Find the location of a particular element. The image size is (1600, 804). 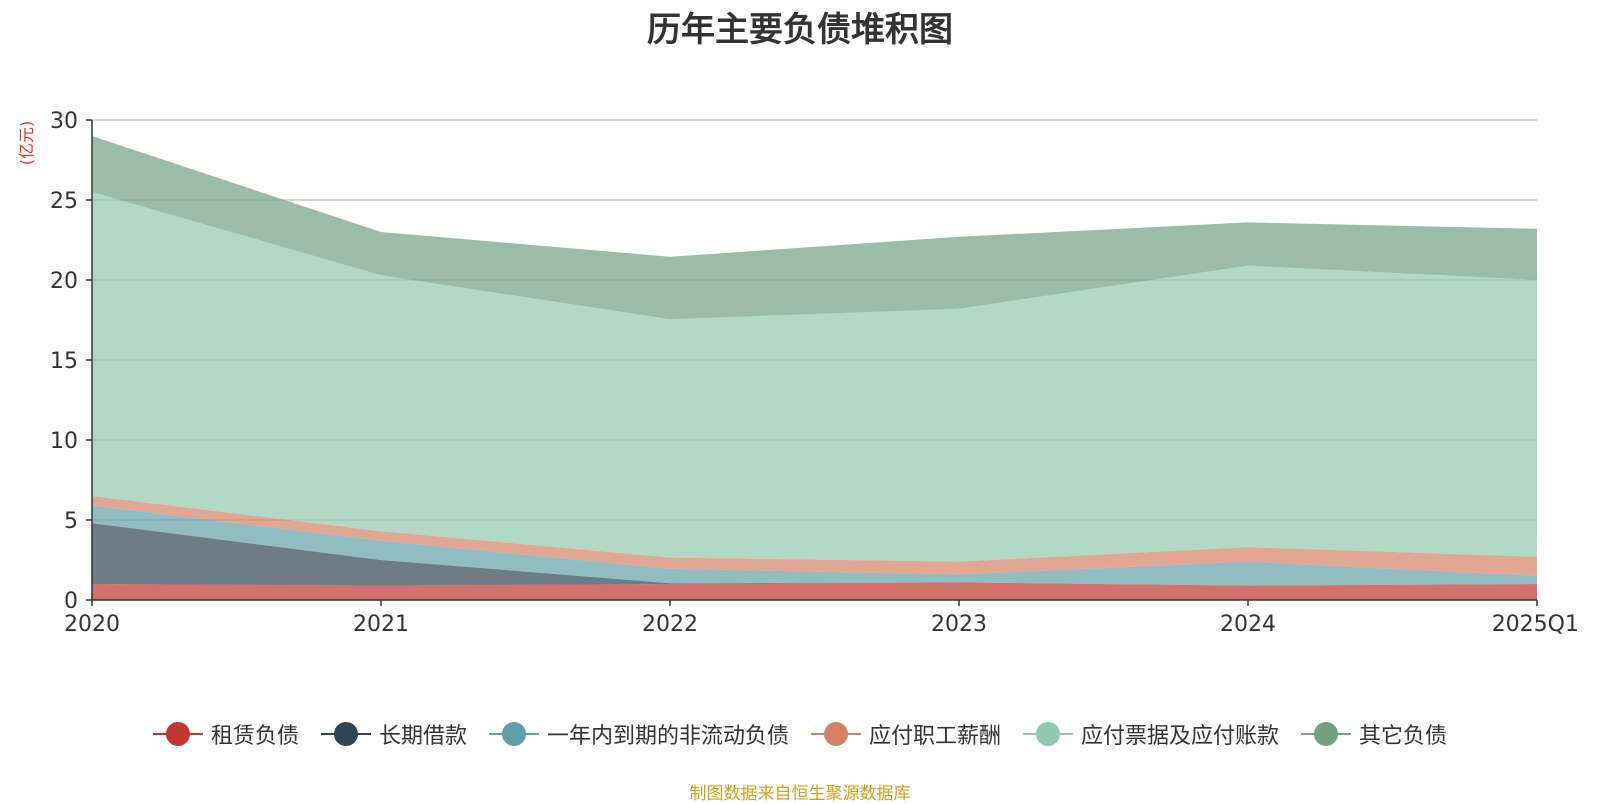

x-tick-label-2: 2022 is located at coordinates (670, 624).